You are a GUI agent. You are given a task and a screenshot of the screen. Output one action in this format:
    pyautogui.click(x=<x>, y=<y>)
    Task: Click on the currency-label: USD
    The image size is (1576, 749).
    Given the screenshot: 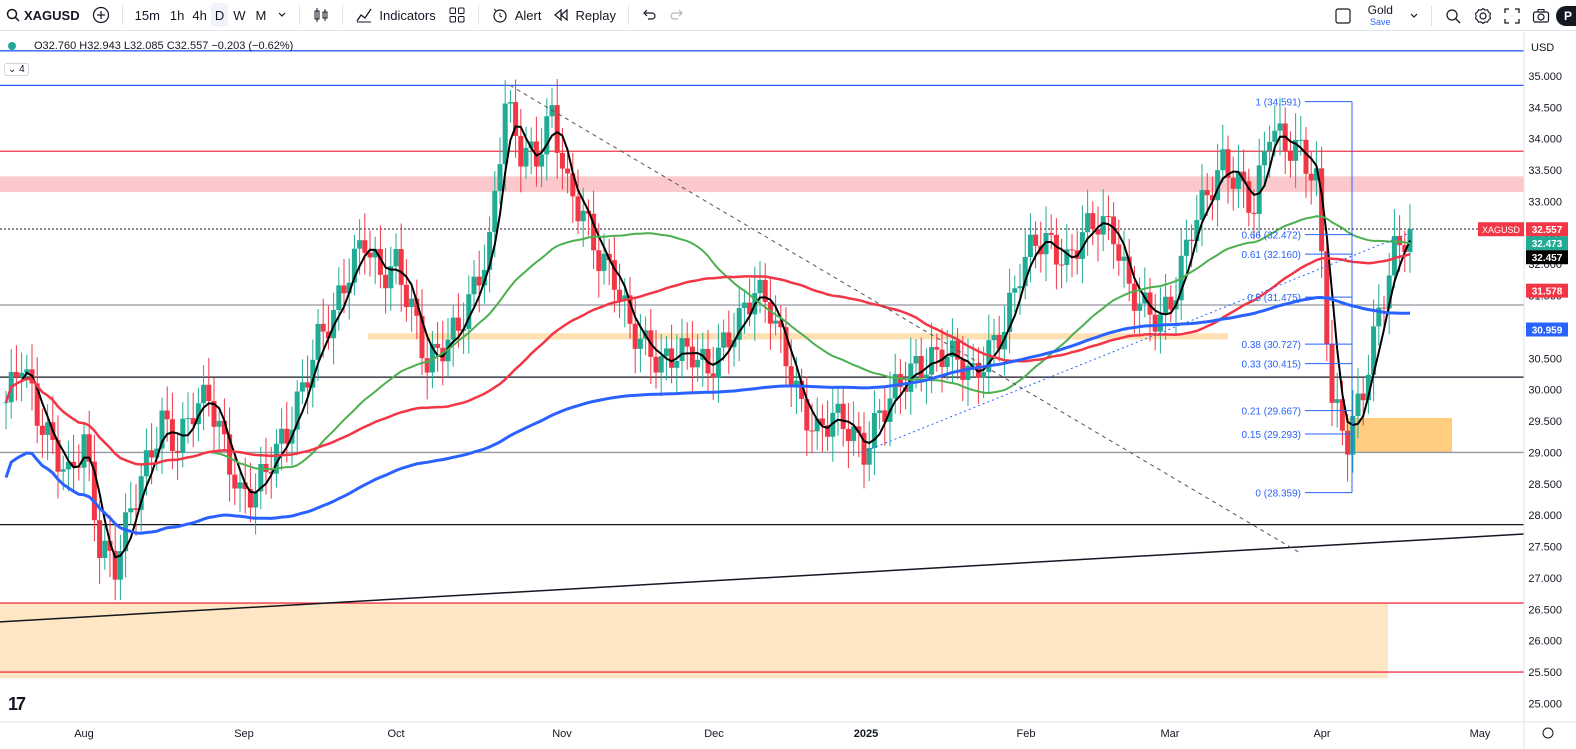 What is the action you would take?
    pyautogui.click(x=1543, y=48)
    